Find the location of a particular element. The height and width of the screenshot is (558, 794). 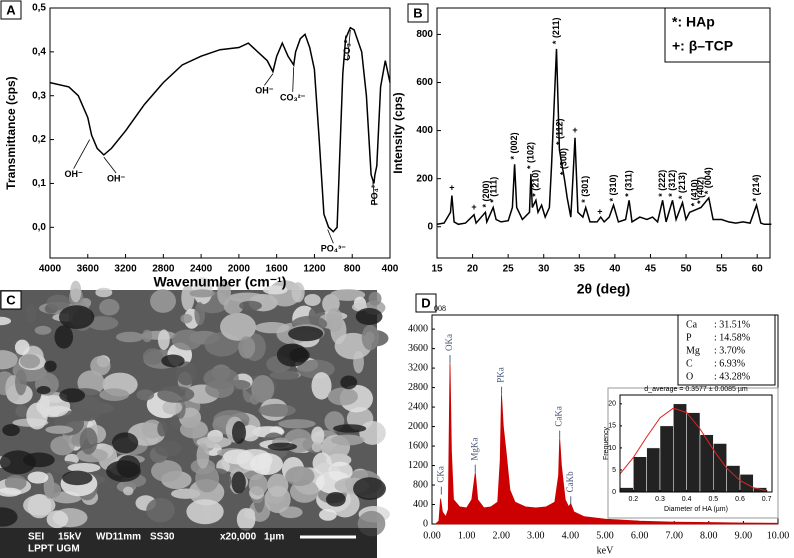

x-tick-label: 2000 is located at coordinates (239, 269).